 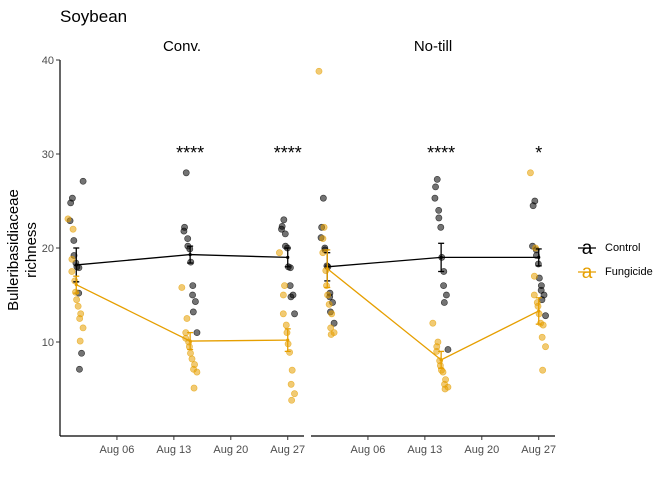 What do you see at coordinates (622, 248) in the screenshot?
I see `legend-label-control: Control` at bounding box center [622, 248].